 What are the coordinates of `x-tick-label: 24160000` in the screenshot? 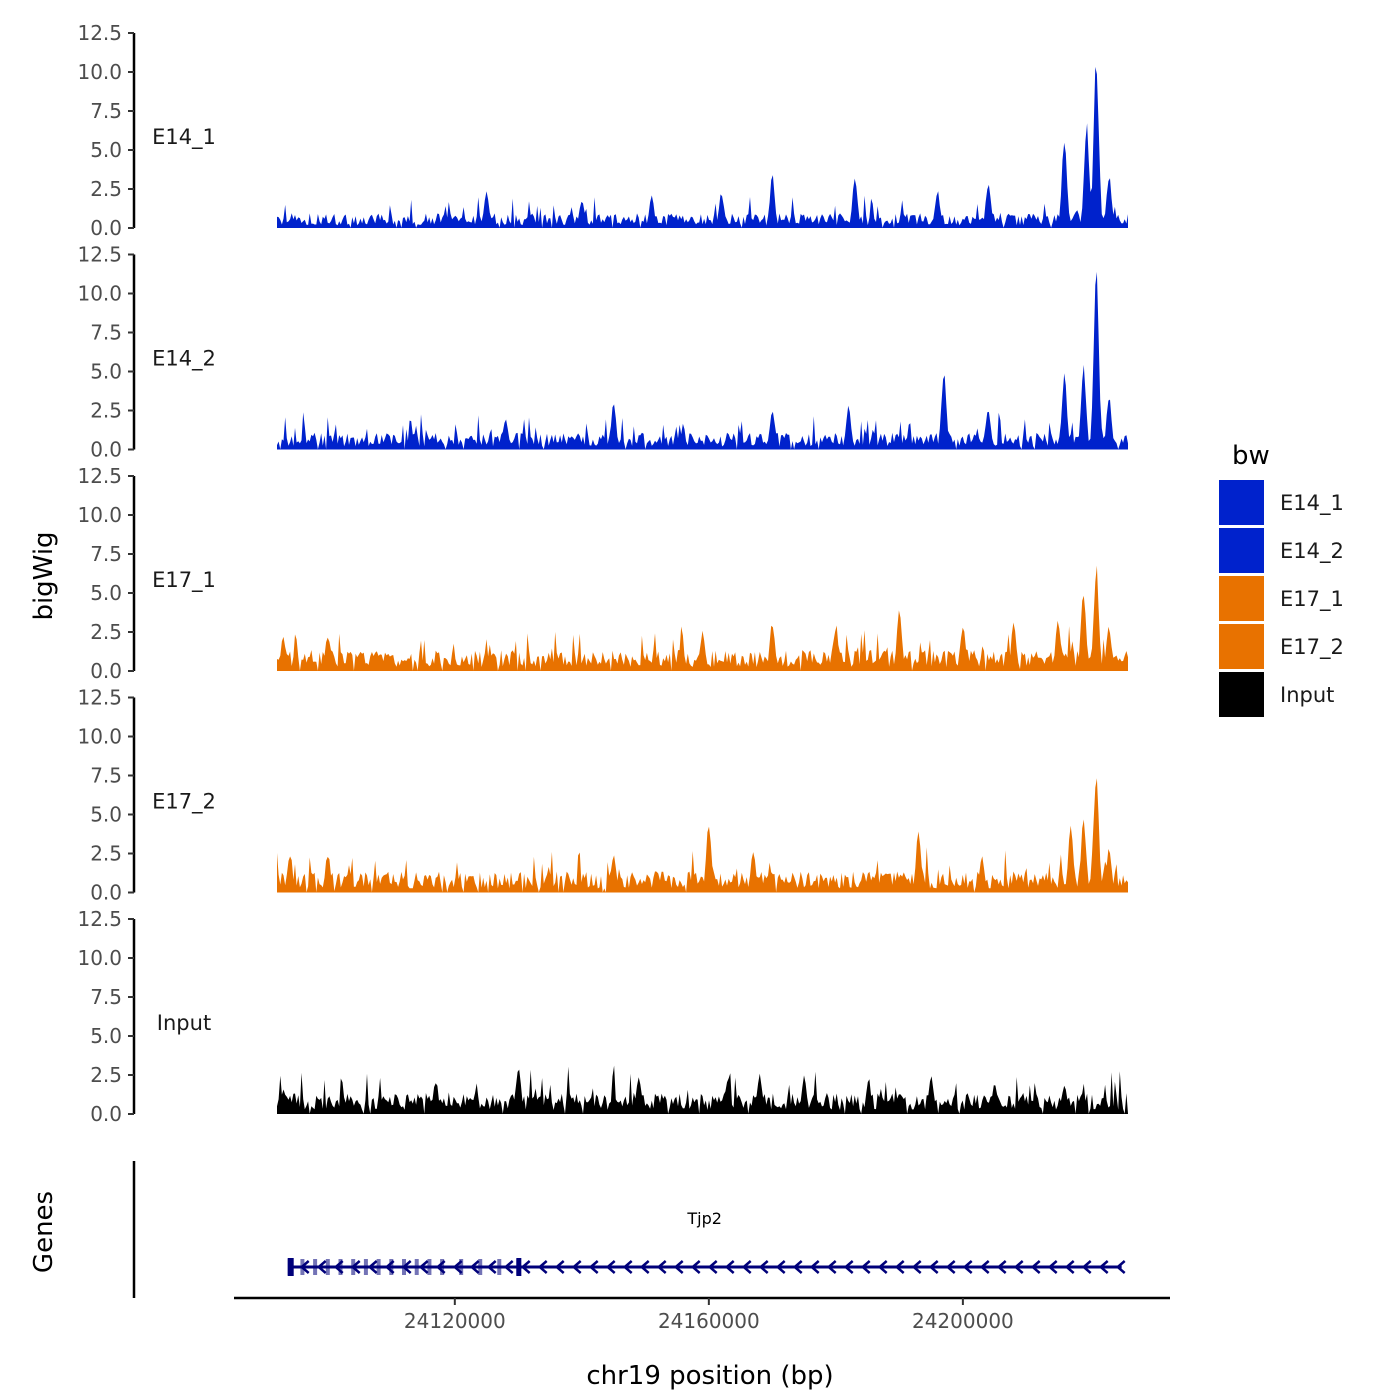 It's located at (709, 1321).